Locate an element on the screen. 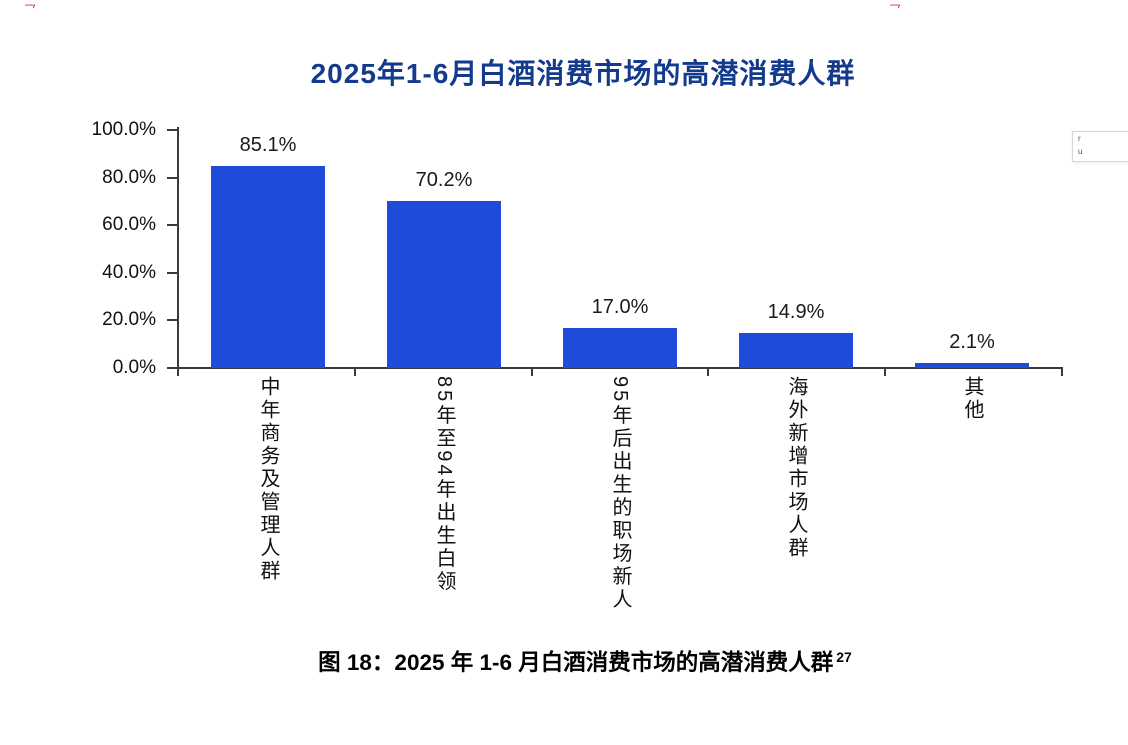 This screenshot has height=745, width=1128. y-axis-tick-label: 60.0% is located at coordinates (129, 225).